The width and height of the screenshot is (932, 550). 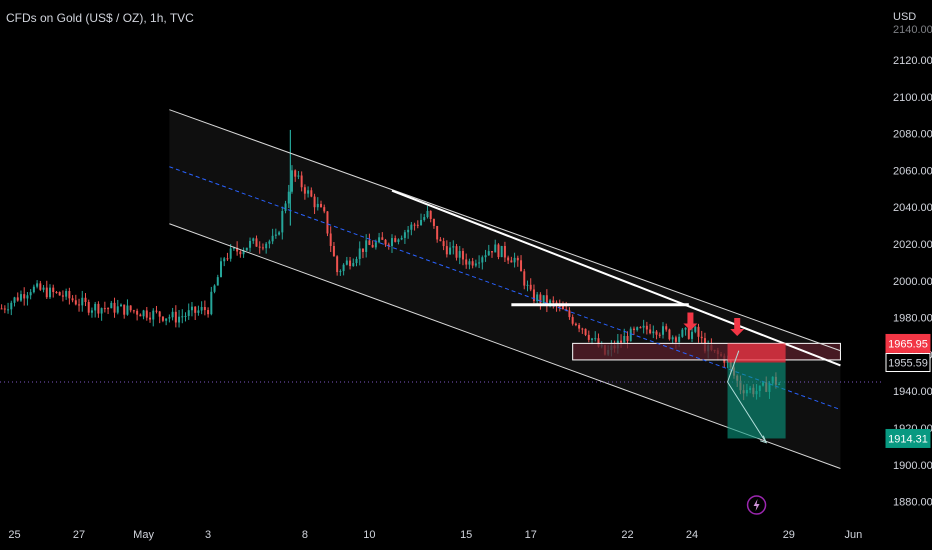 I want to click on x-tick-label: 10, so click(x=369, y=535).